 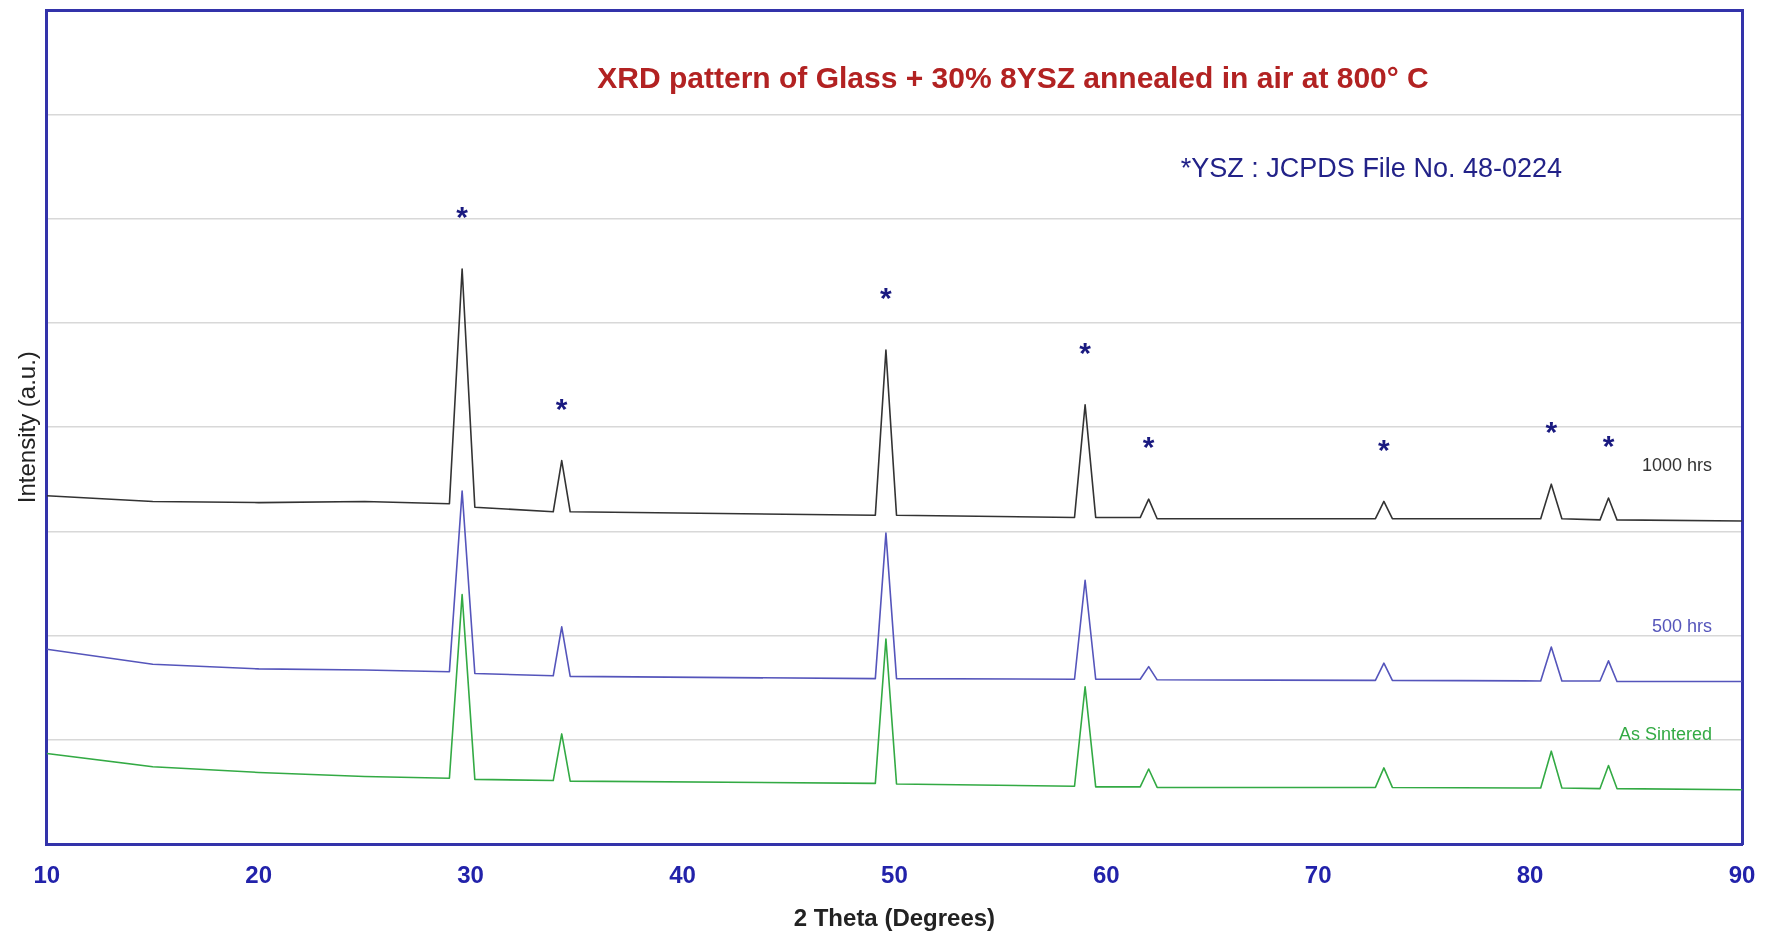 I want to click on x-tick-label: 30, so click(x=470, y=875).